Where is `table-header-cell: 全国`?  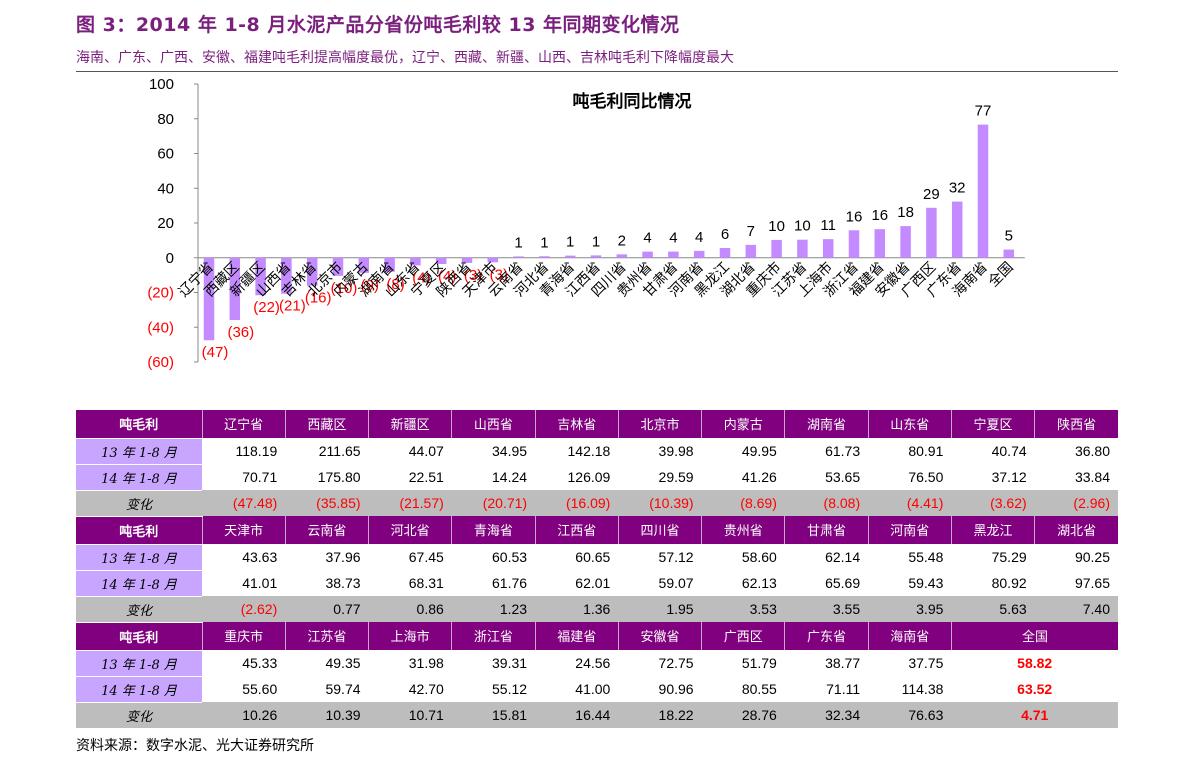 table-header-cell: 全国 is located at coordinates (1034, 636).